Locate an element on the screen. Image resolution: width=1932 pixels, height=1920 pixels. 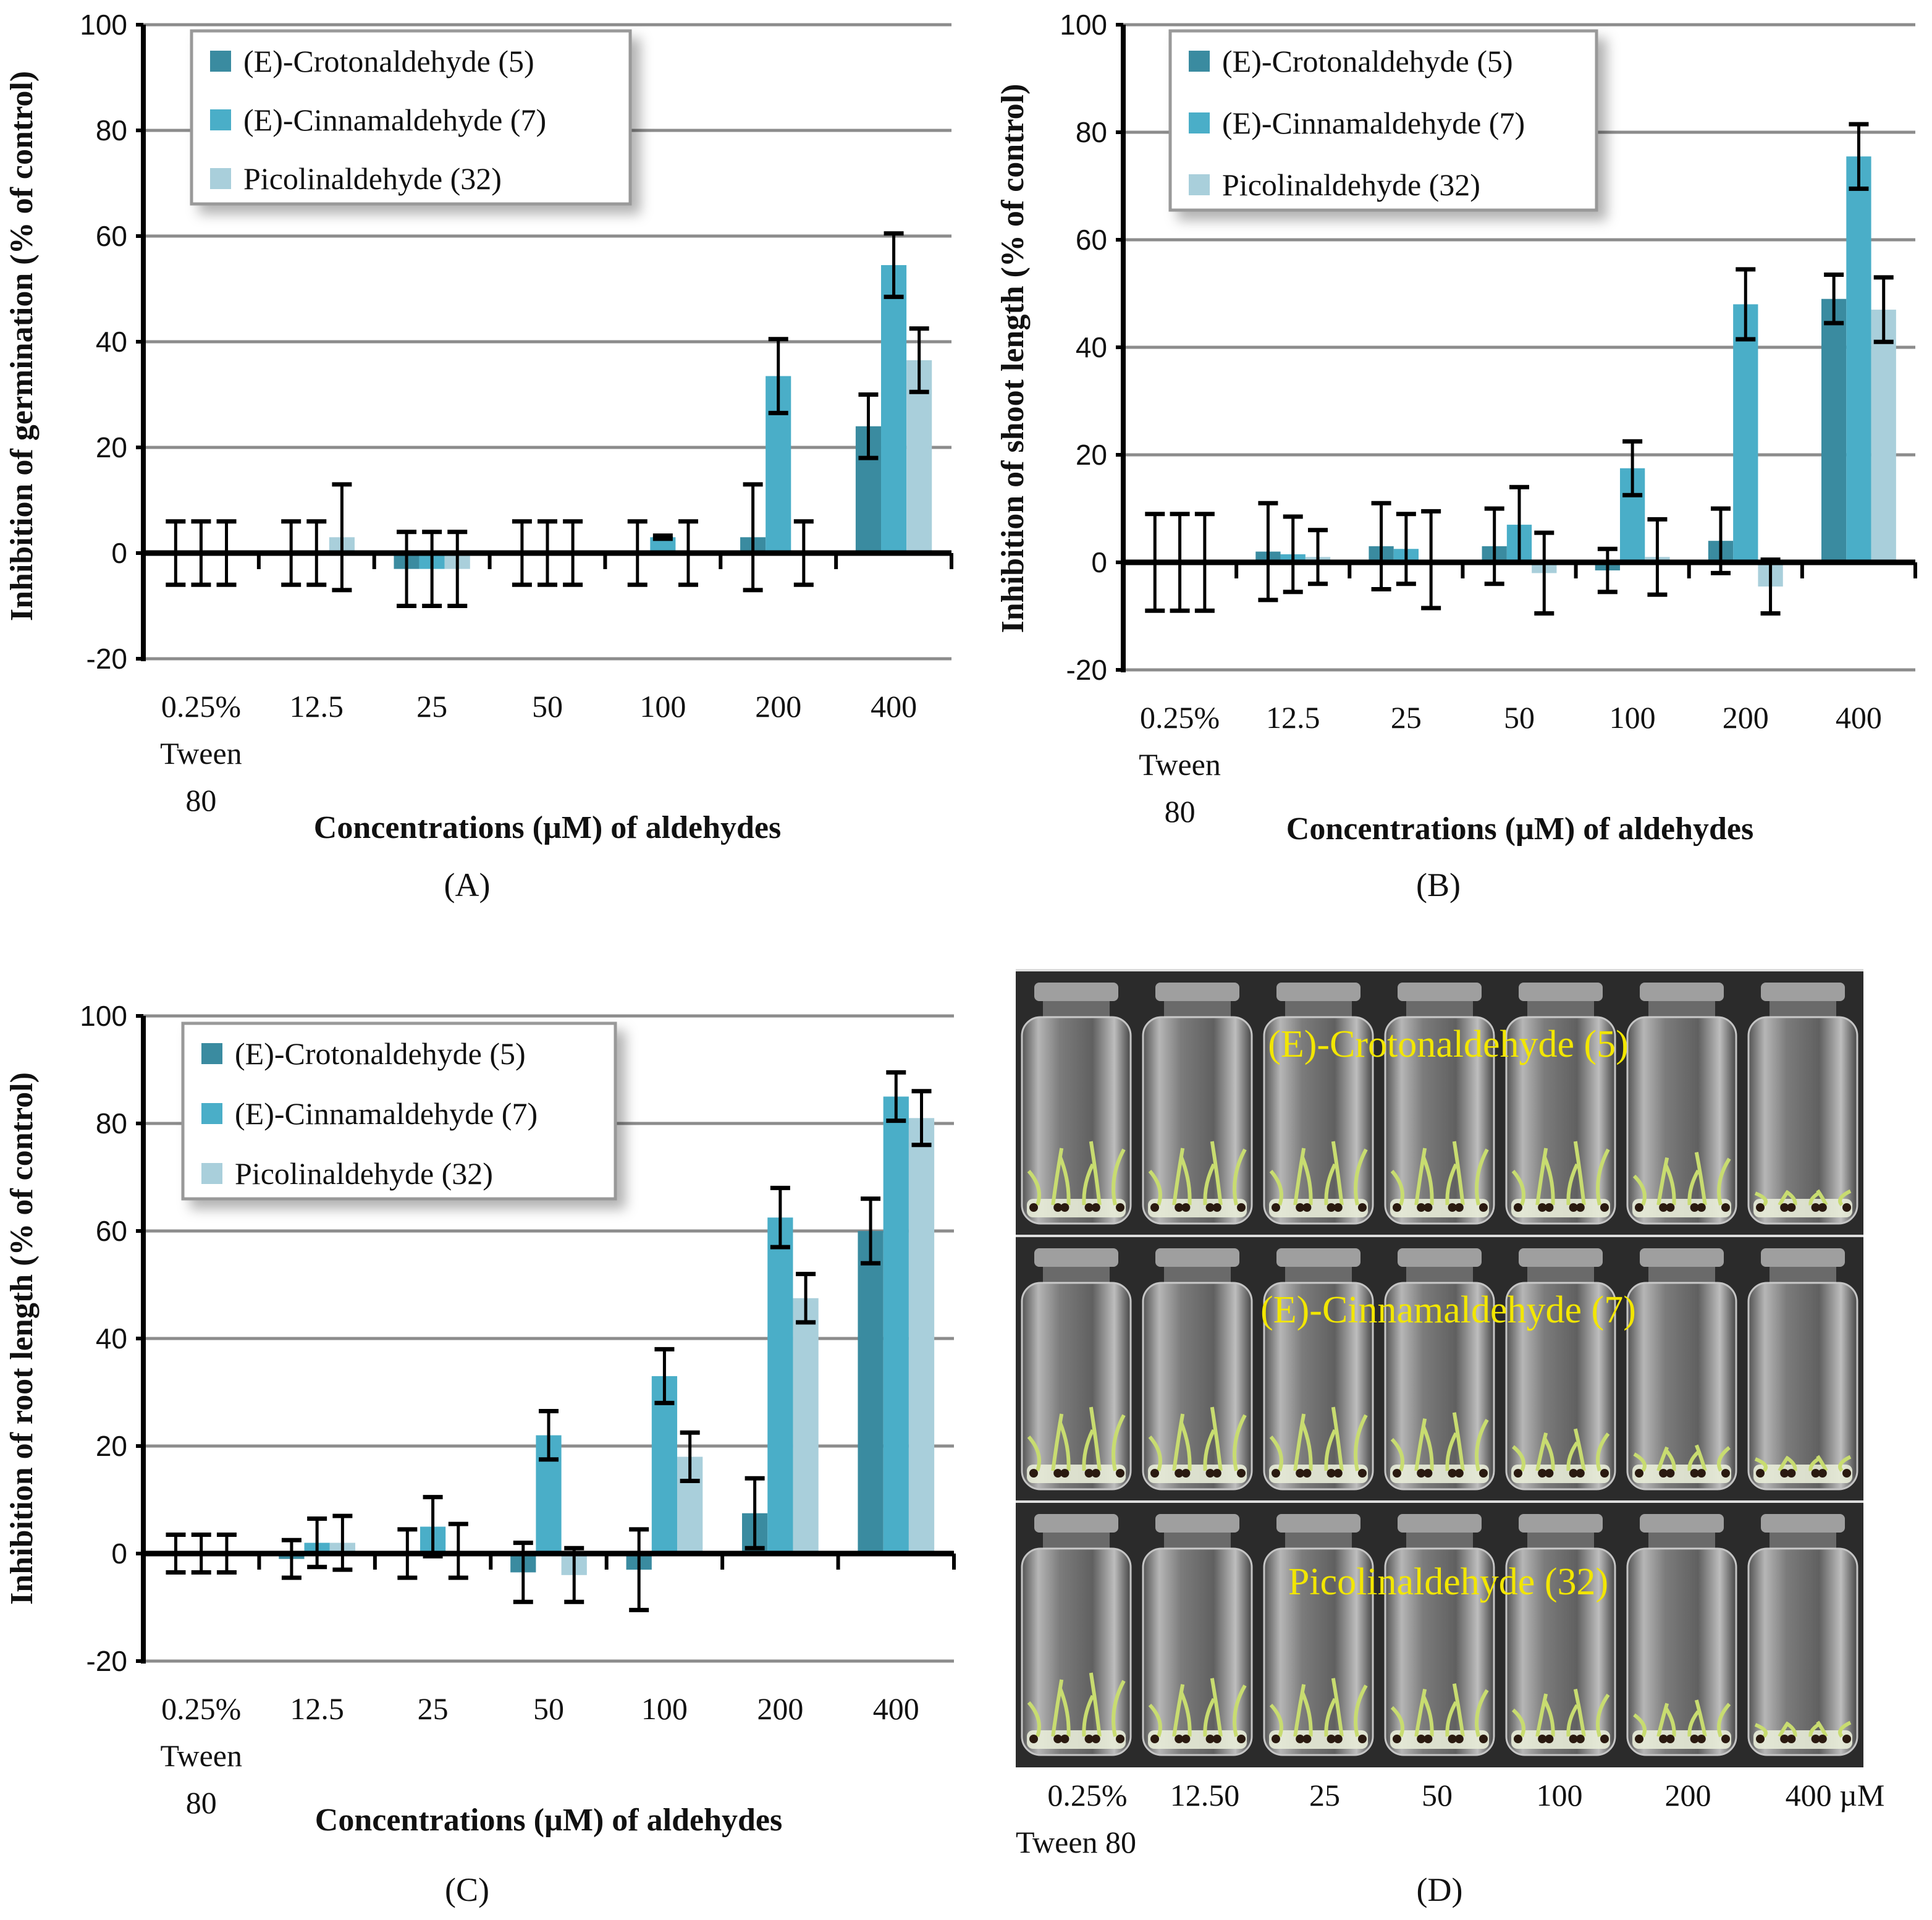
x-tick-label: 50 is located at coordinates (548, 1708).